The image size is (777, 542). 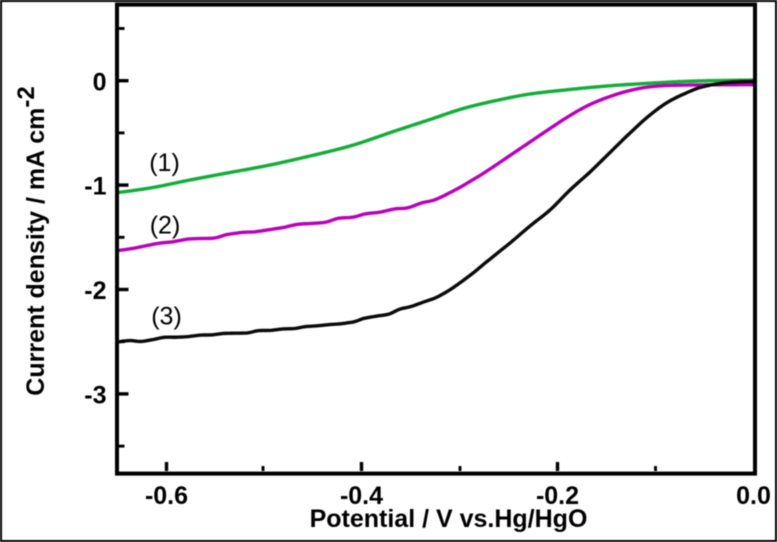 What do you see at coordinates (165, 226) in the screenshot?
I see `svg-text: (2)` at bounding box center [165, 226].